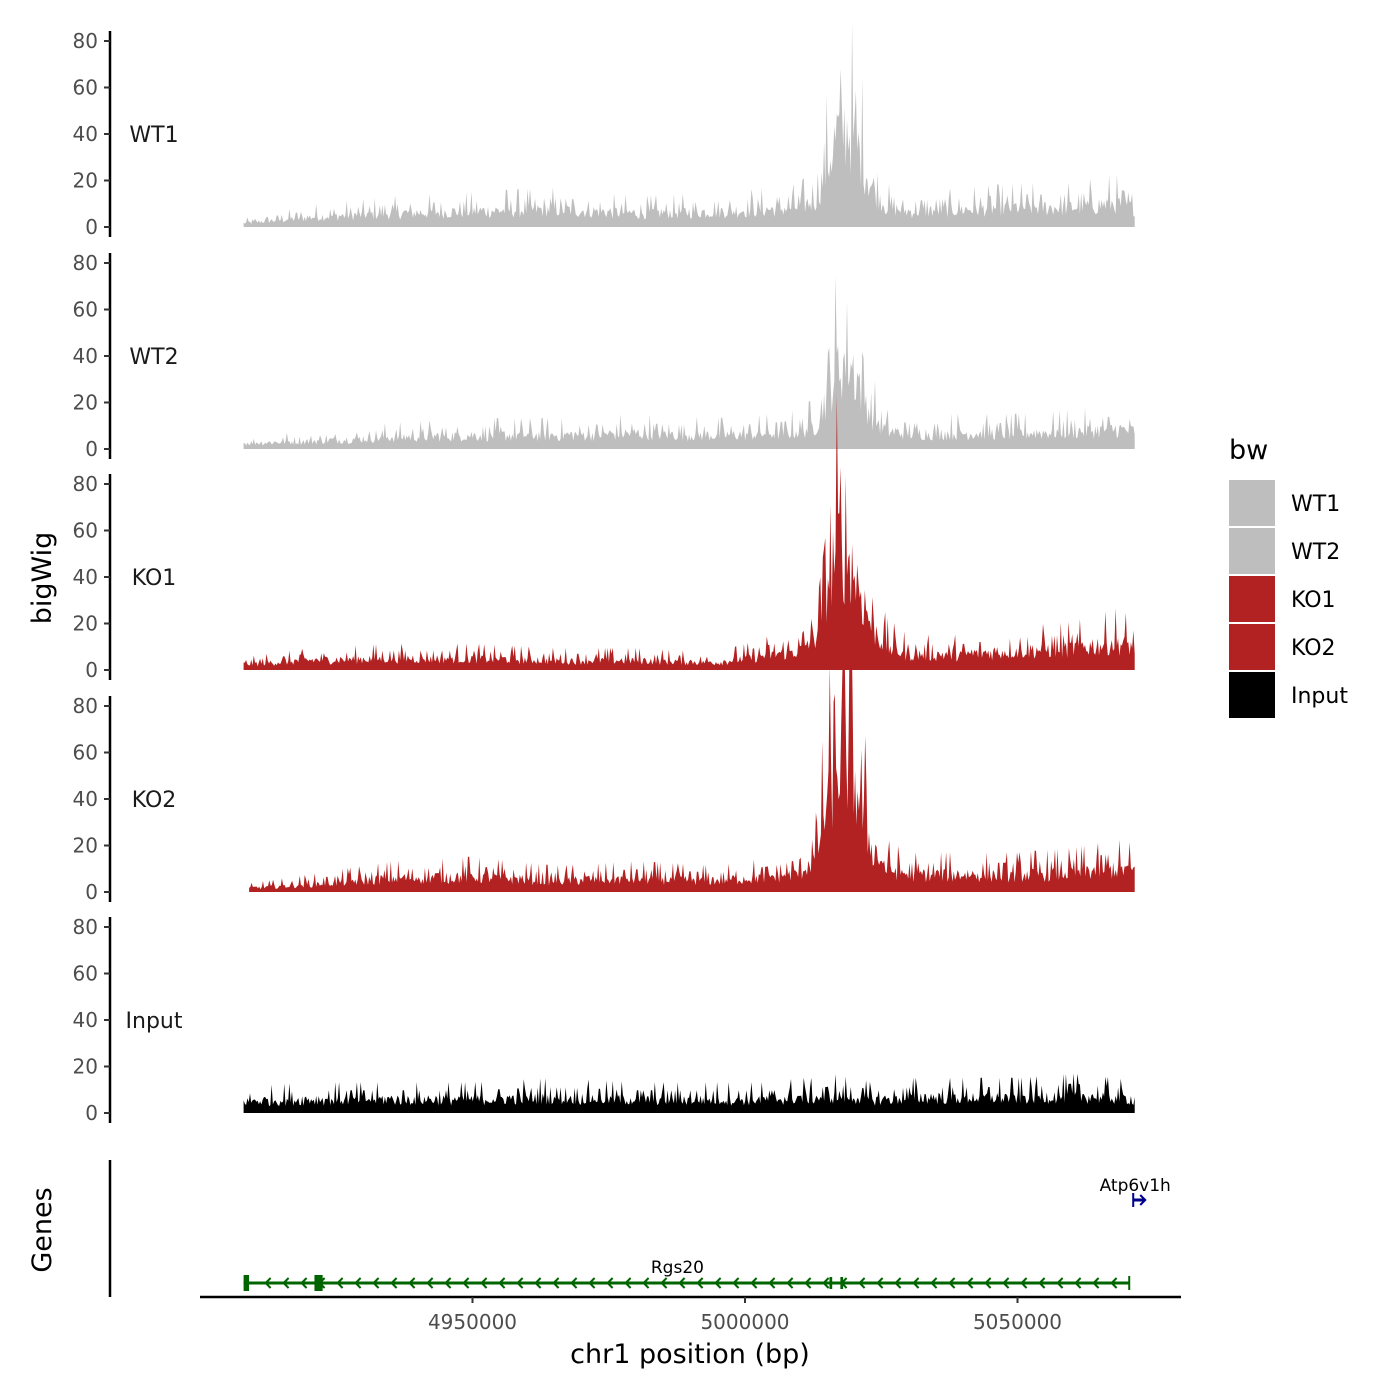 The height and width of the screenshot is (1400, 1400). I want to click on gene-label: Rgs20, so click(677, 1268).